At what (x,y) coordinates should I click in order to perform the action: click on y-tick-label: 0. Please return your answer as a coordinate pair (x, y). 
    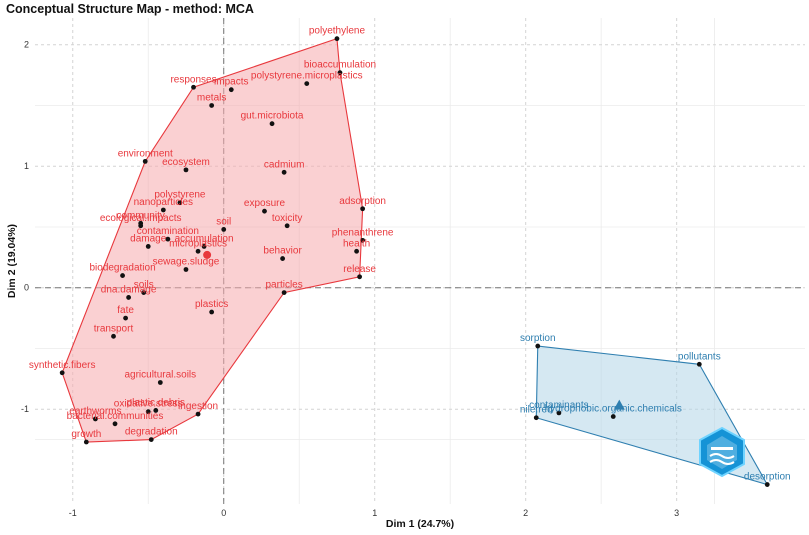
    Looking at the image, I should click on (26, 288).